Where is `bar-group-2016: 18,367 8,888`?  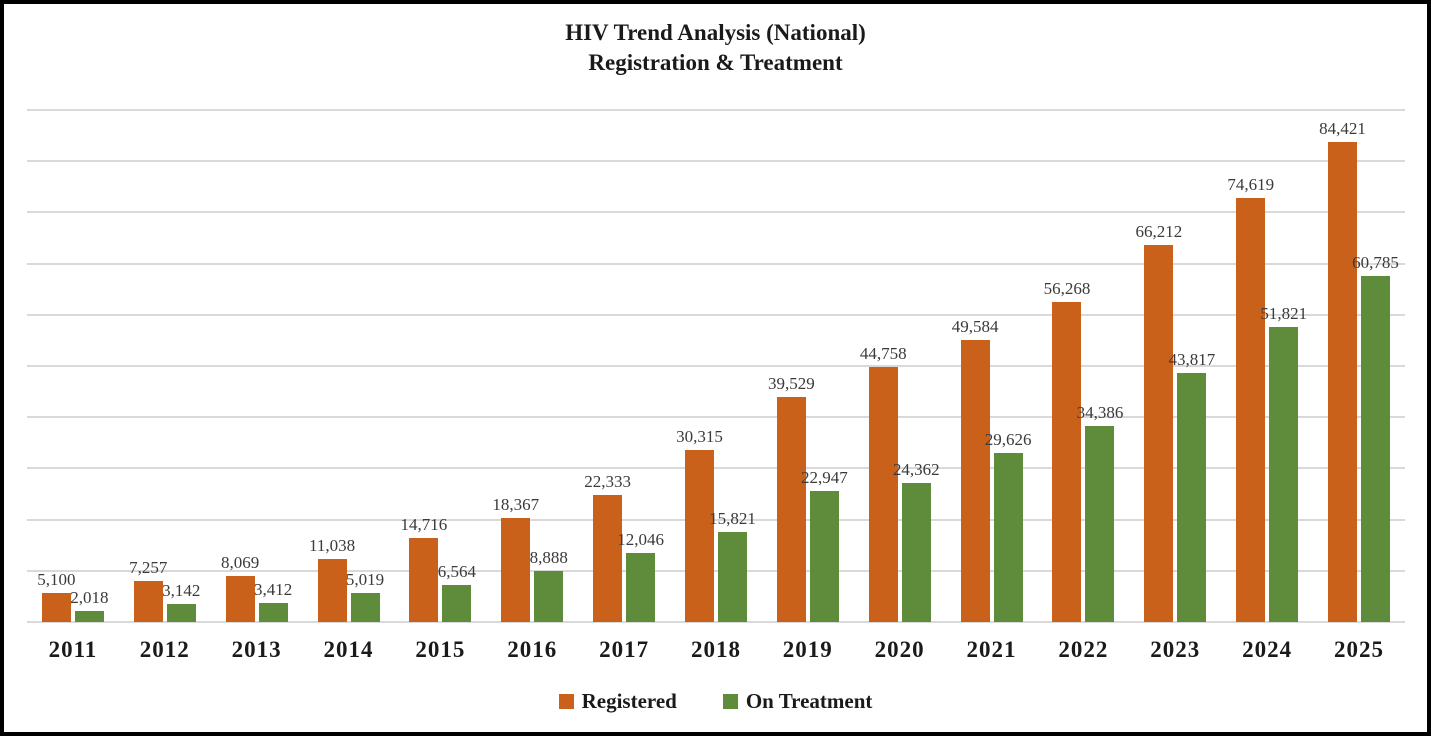 bar-group-2016: 18,367 8,888 is located at coordinates (532, 366).